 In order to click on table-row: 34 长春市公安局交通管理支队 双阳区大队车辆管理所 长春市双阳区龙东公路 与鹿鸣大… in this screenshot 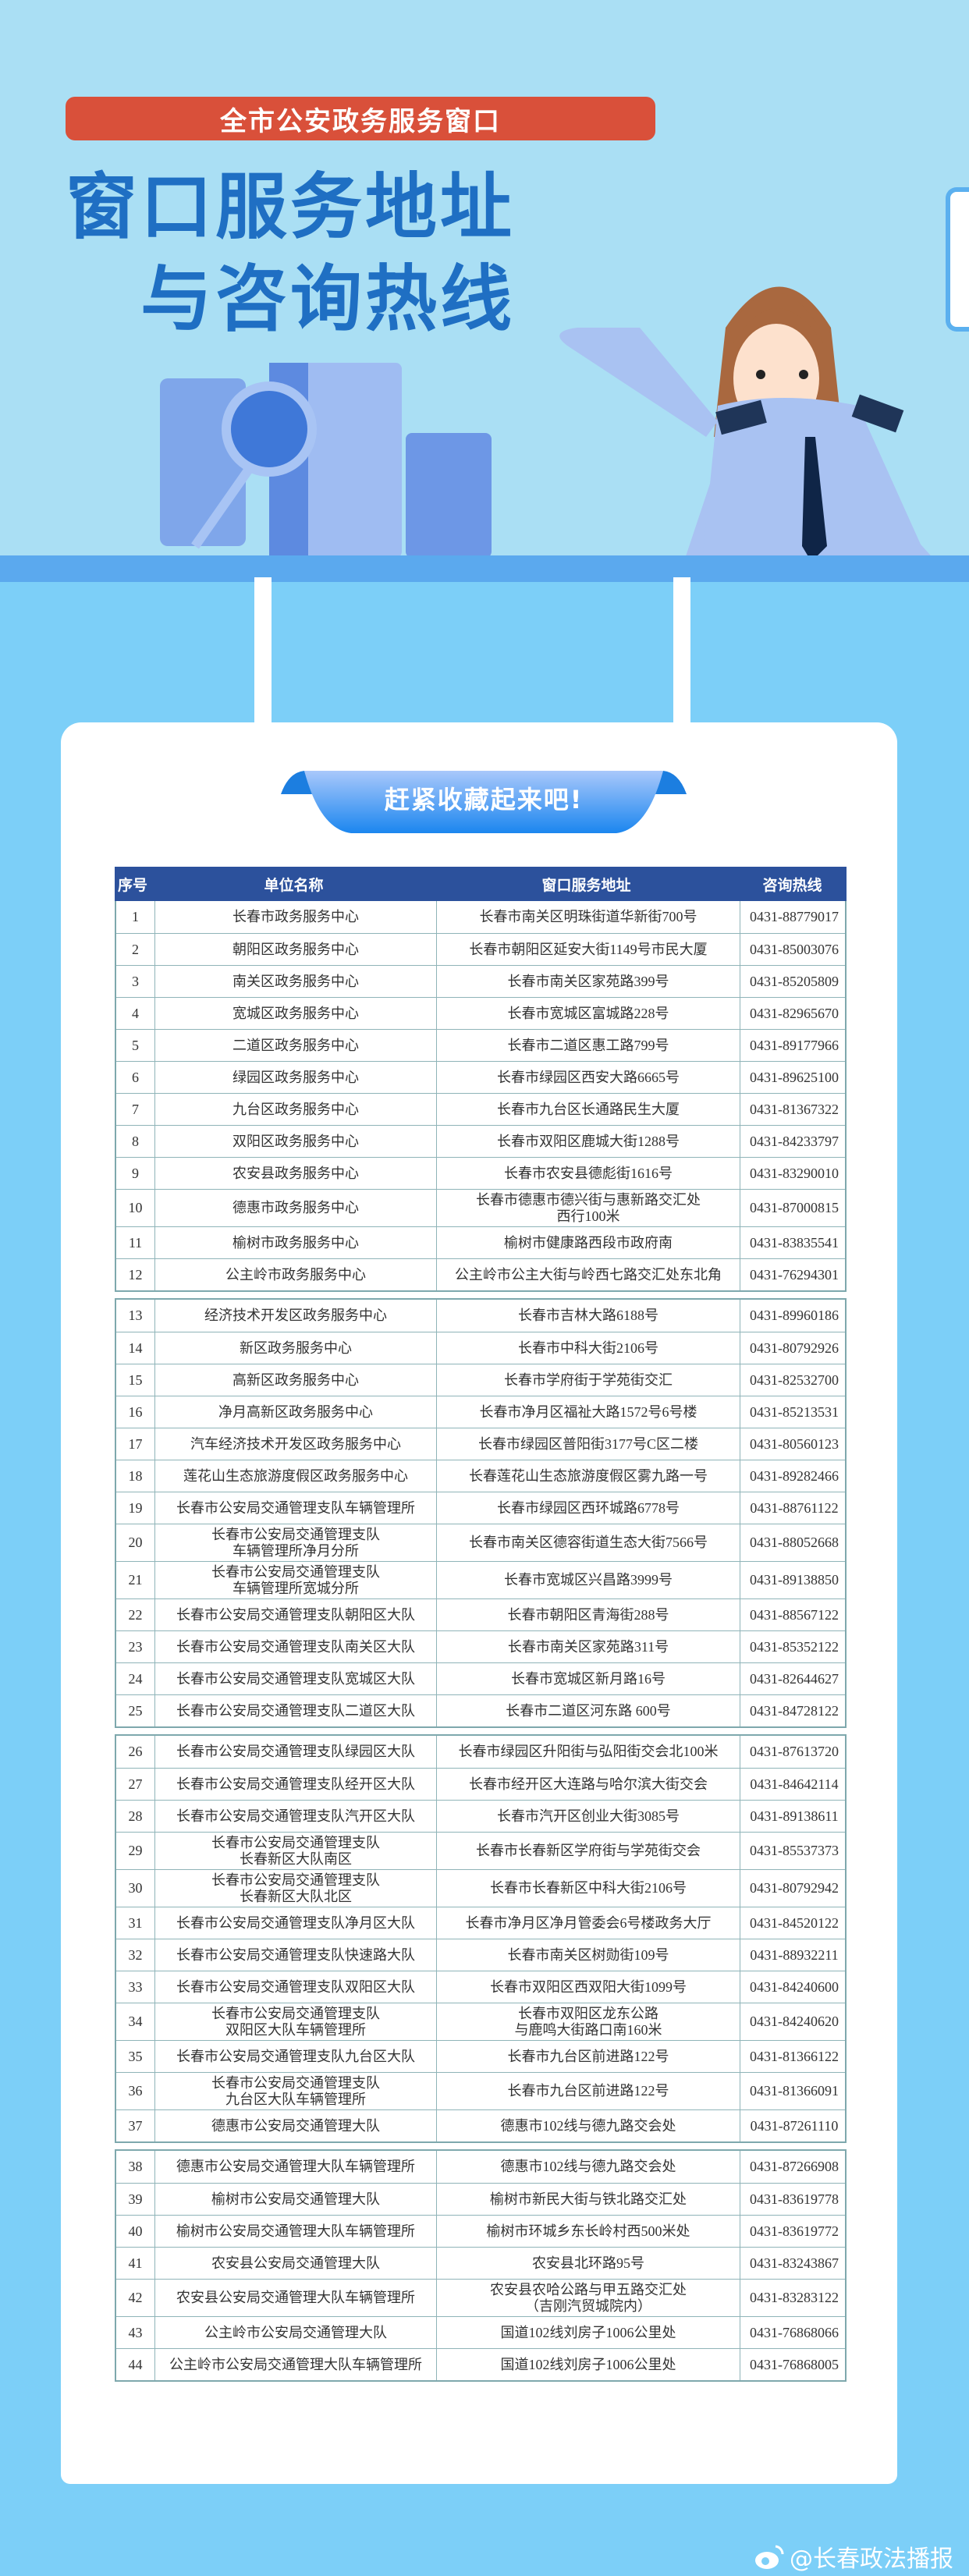, I will do `click(480, 2021)`.